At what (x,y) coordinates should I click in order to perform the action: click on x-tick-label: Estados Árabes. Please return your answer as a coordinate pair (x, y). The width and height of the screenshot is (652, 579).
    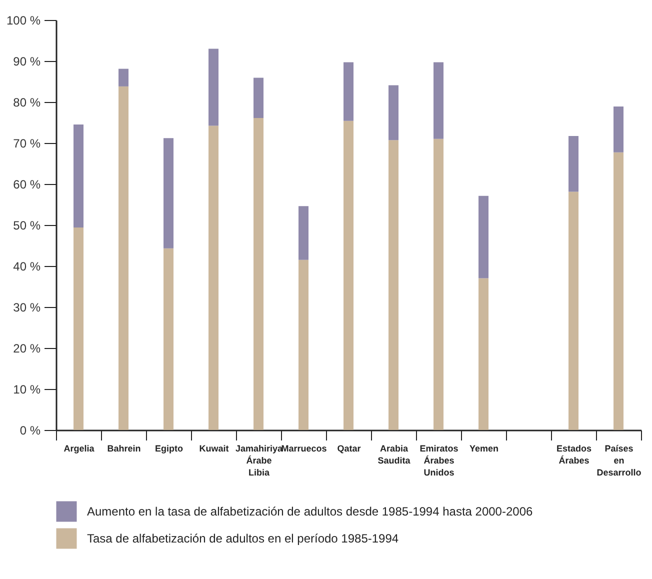
    Looking at the image, I should click on (574, 455).